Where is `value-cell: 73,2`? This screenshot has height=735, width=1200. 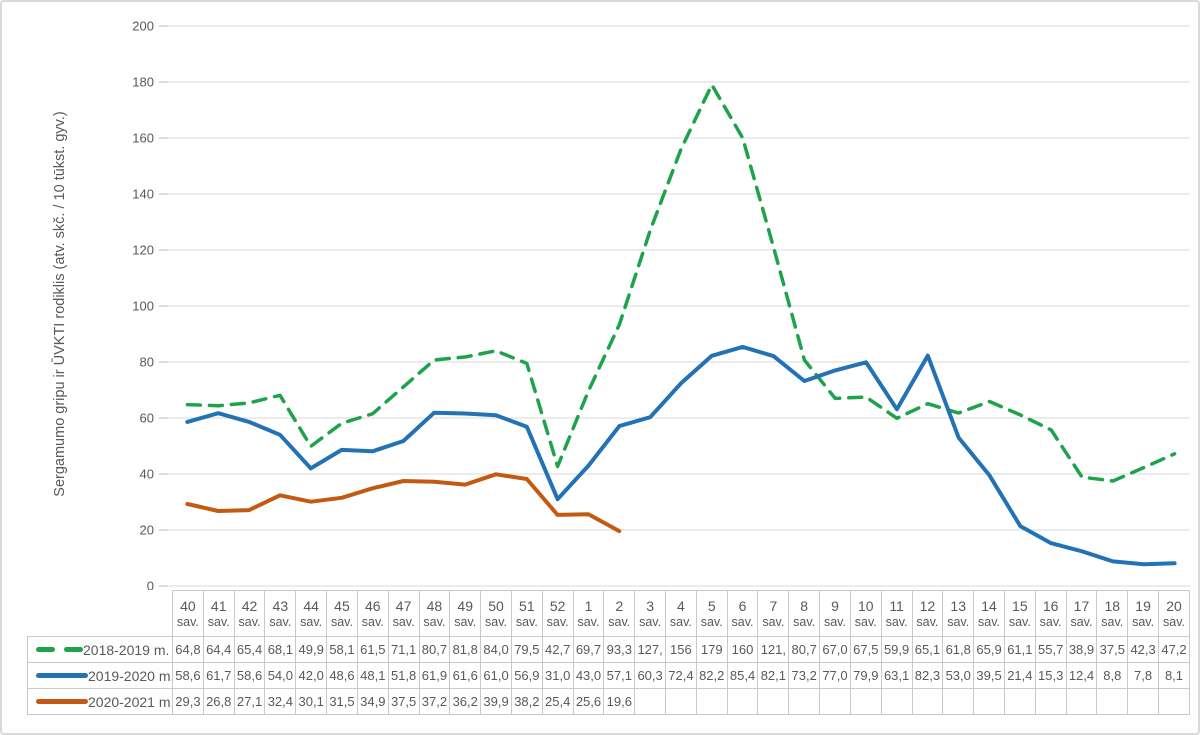
value-cell: 73,2 is located at coordinates (804, 675).